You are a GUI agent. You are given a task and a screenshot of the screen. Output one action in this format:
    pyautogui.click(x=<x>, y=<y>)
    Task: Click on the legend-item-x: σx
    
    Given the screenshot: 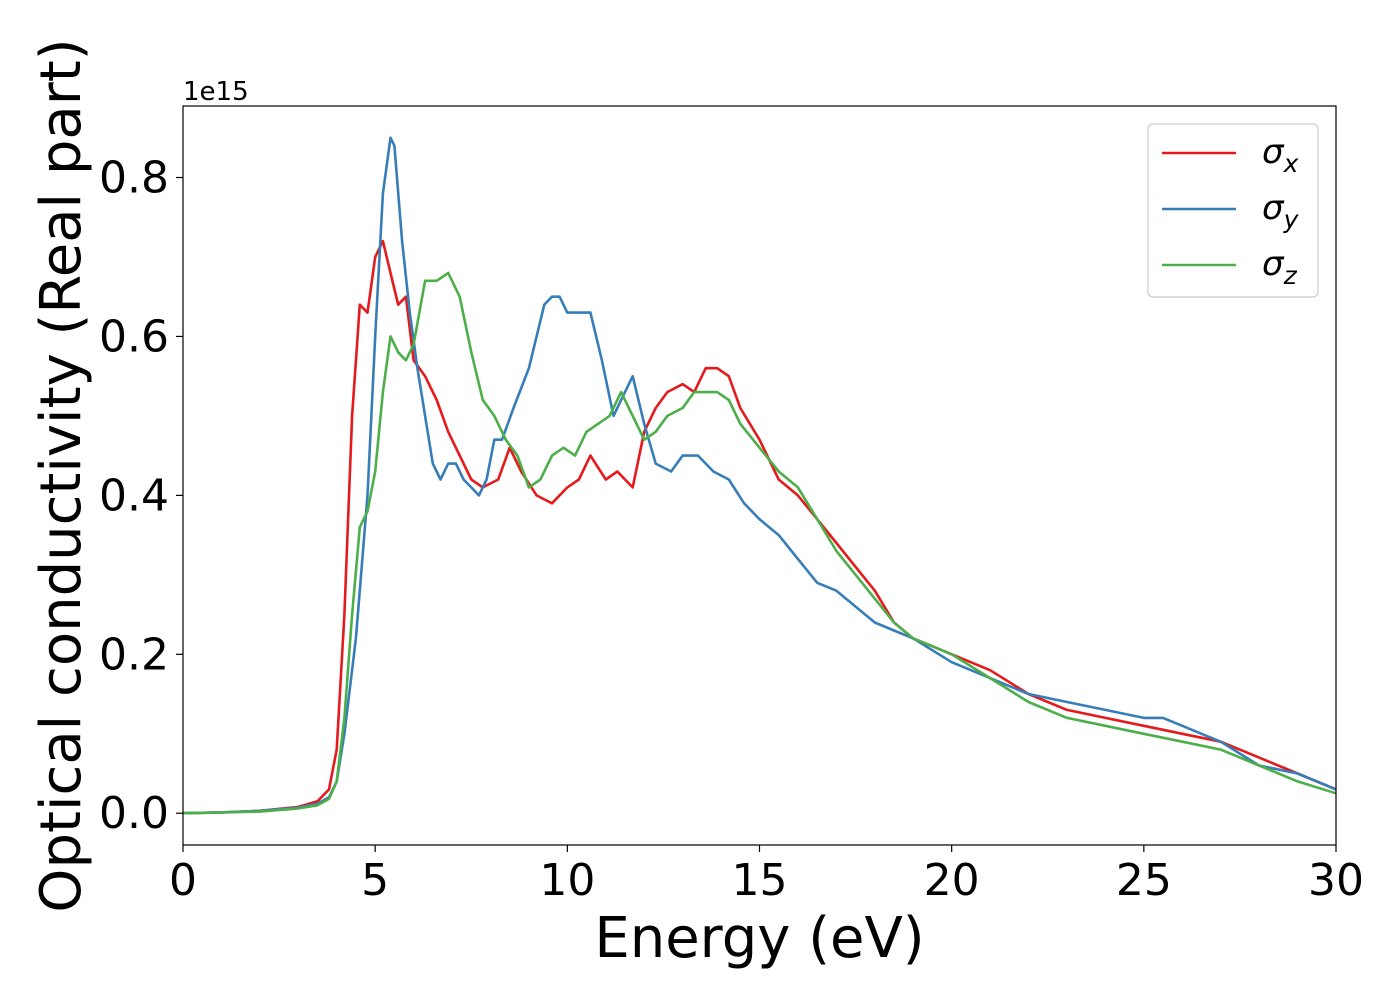 What is the action you would take?
    pyautogui.click(x=1230, y=155)
    